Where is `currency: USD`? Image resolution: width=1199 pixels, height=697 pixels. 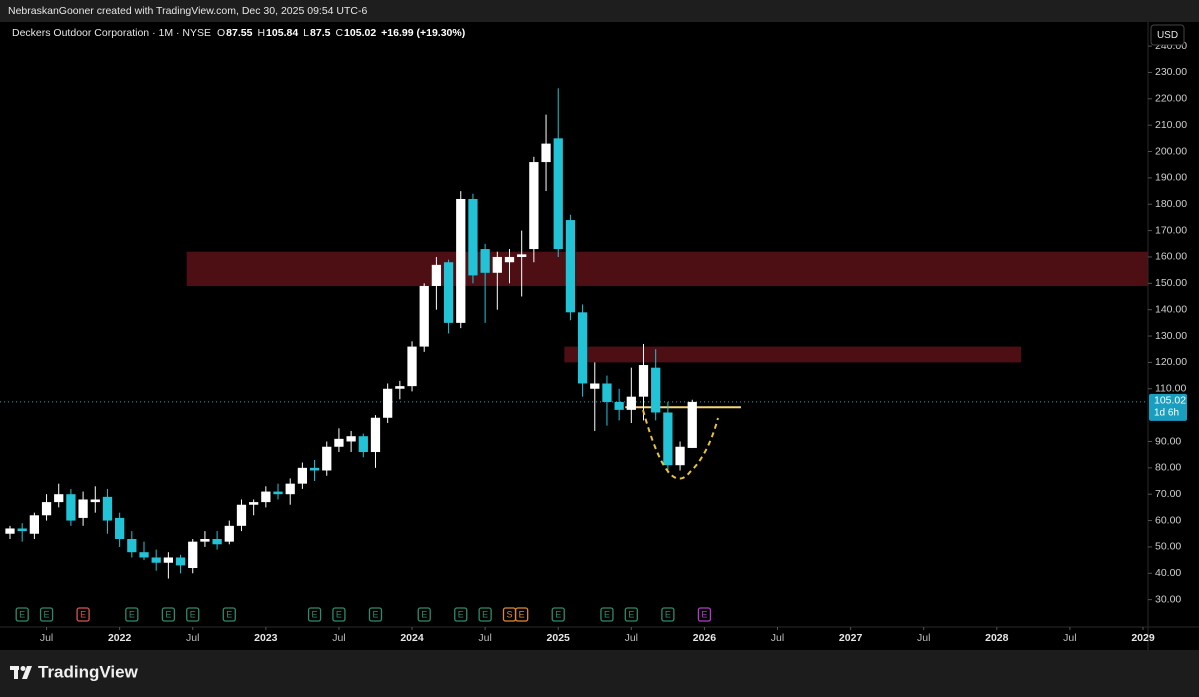 currency: USD is located at coordinates (1167, 35).